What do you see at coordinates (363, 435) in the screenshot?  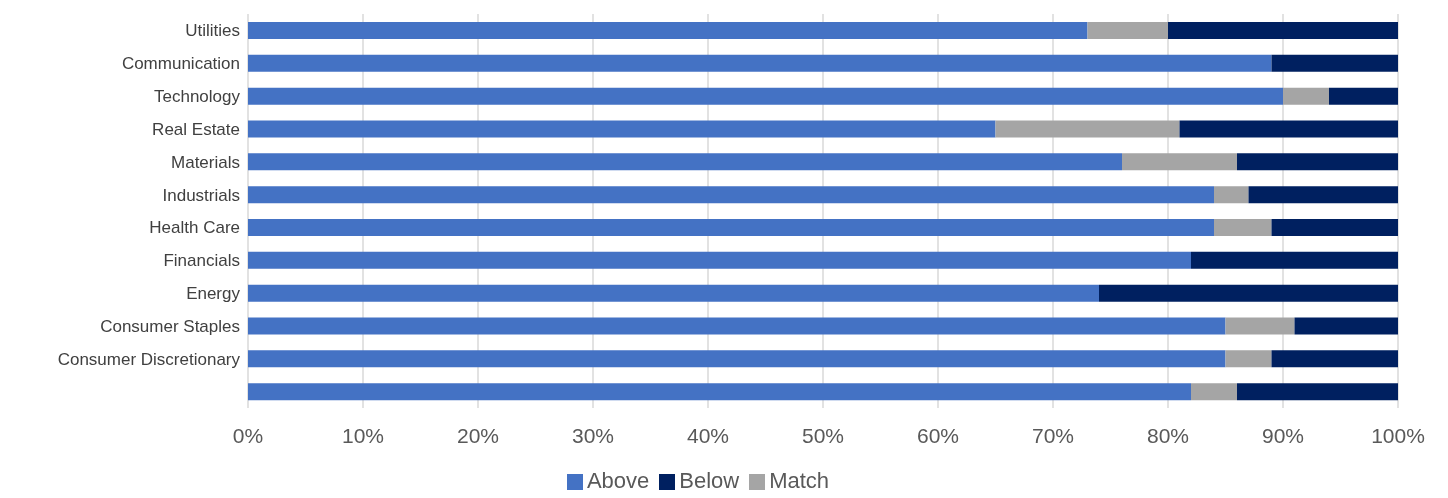 I see `x-tick-label: 10%` at bounding box center [363, 435].